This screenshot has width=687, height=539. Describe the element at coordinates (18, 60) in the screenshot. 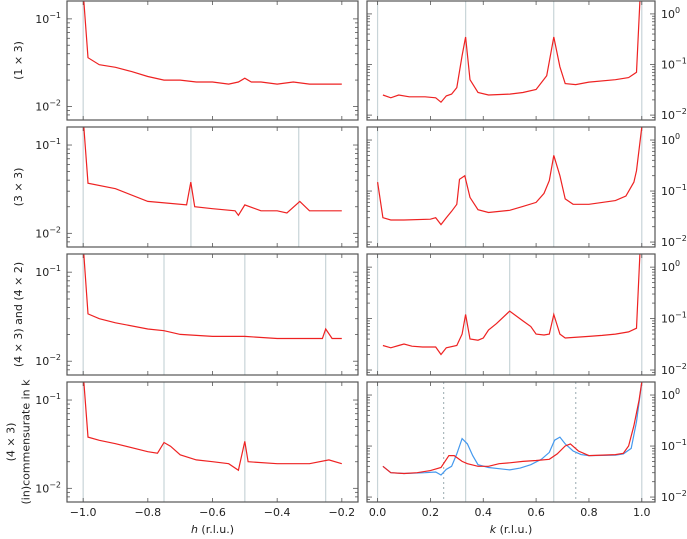

I see `row-label: (1 × 3)` at that location.